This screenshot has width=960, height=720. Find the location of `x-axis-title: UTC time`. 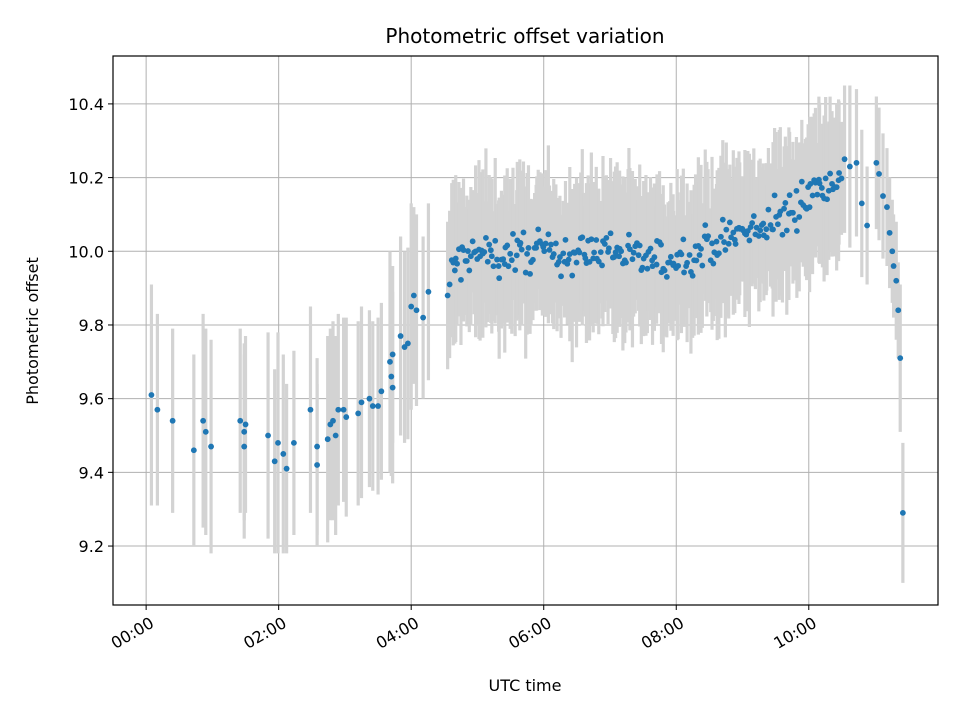

x-axis-title: UTC time is located at coordinates (525, 685).